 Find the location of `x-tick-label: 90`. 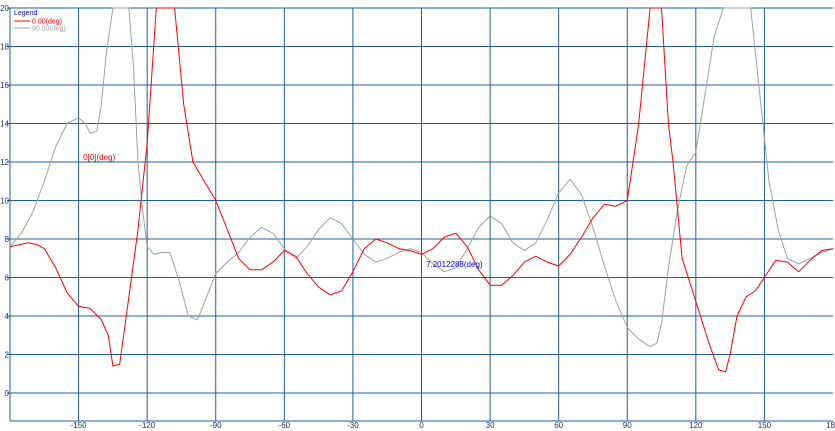

x-tick-label: 90 is located at coordinates (627, 425).